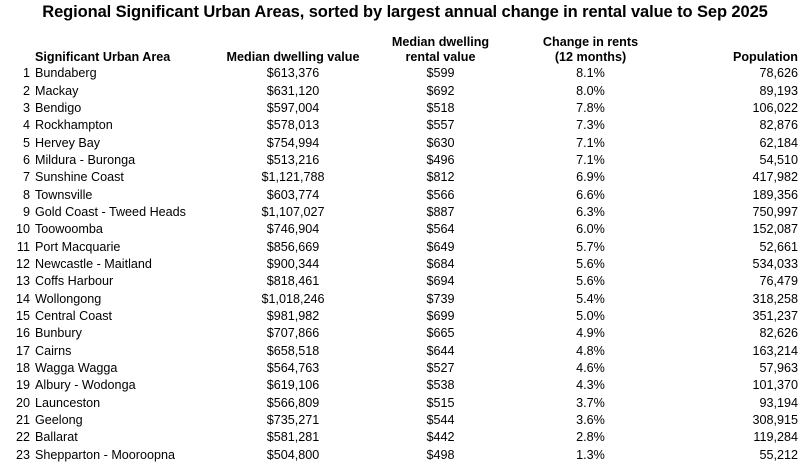  What do you see at coordinates (293, 420) in the screenshot?
I see `median-value-cell: $735,271` at bounding box center [293, 420].